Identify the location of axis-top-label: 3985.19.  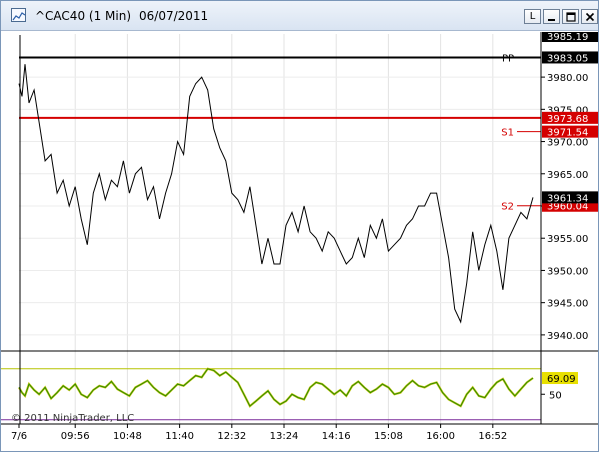
(567, 37).